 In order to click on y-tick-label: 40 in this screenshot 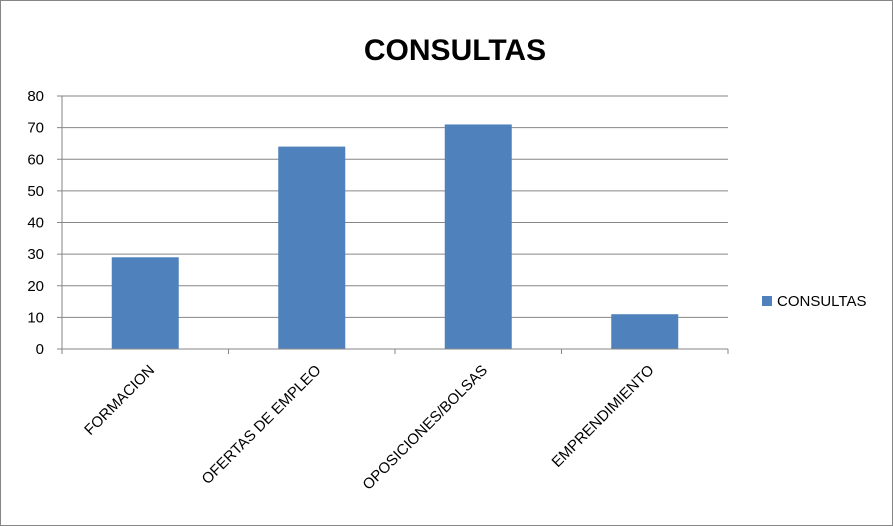, I will do `click(35, 223)`.